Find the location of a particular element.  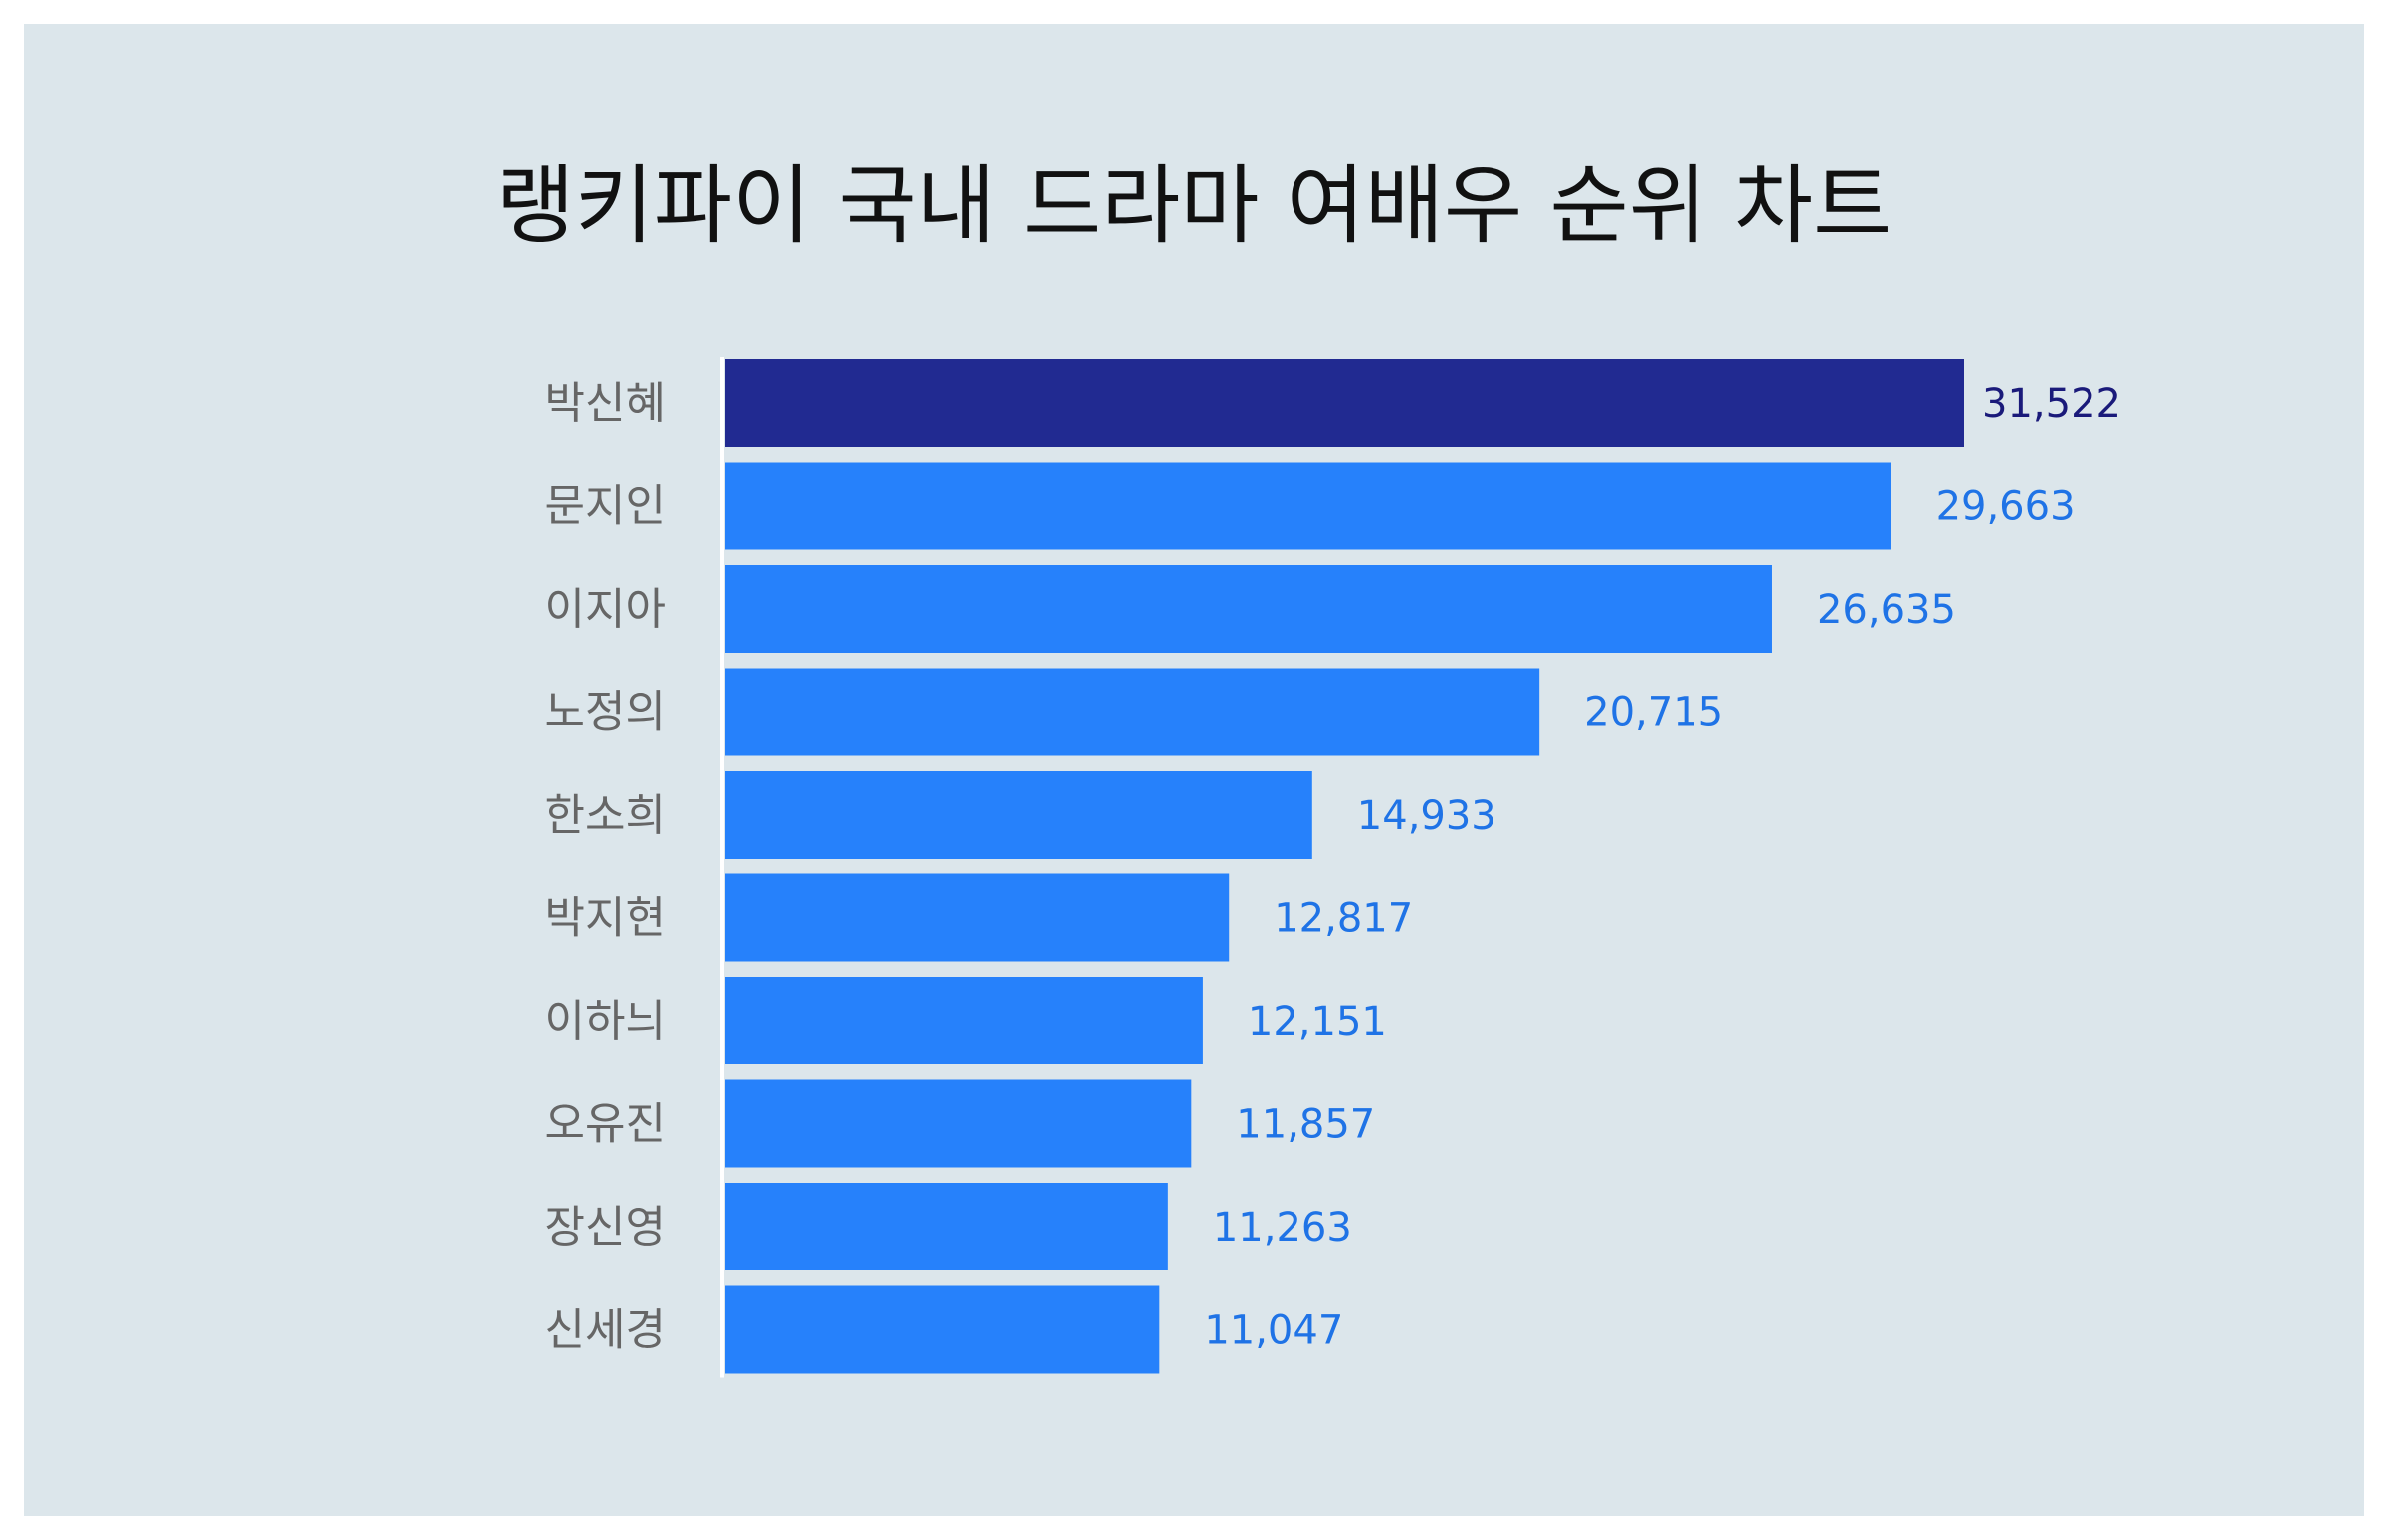

value-label-6: 12,817 is located at coordinates (1343, 919).